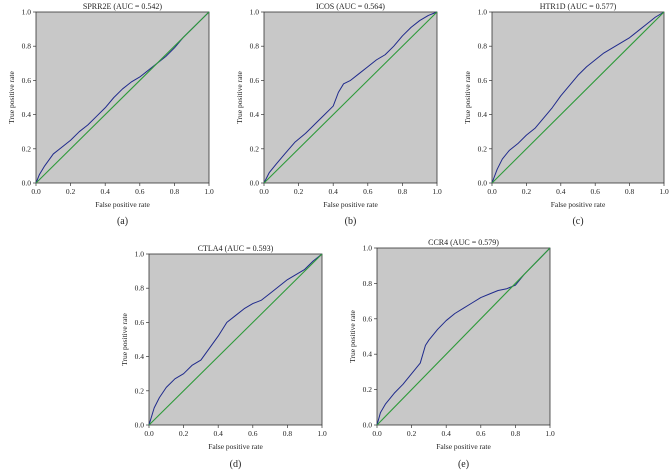 Image resolution: width=669 pixels, height=474 pixels. What do you see at coordinates (122, 221) in the screenshot?
I see `panel-label: (a)` at bounding box center [122, 221].